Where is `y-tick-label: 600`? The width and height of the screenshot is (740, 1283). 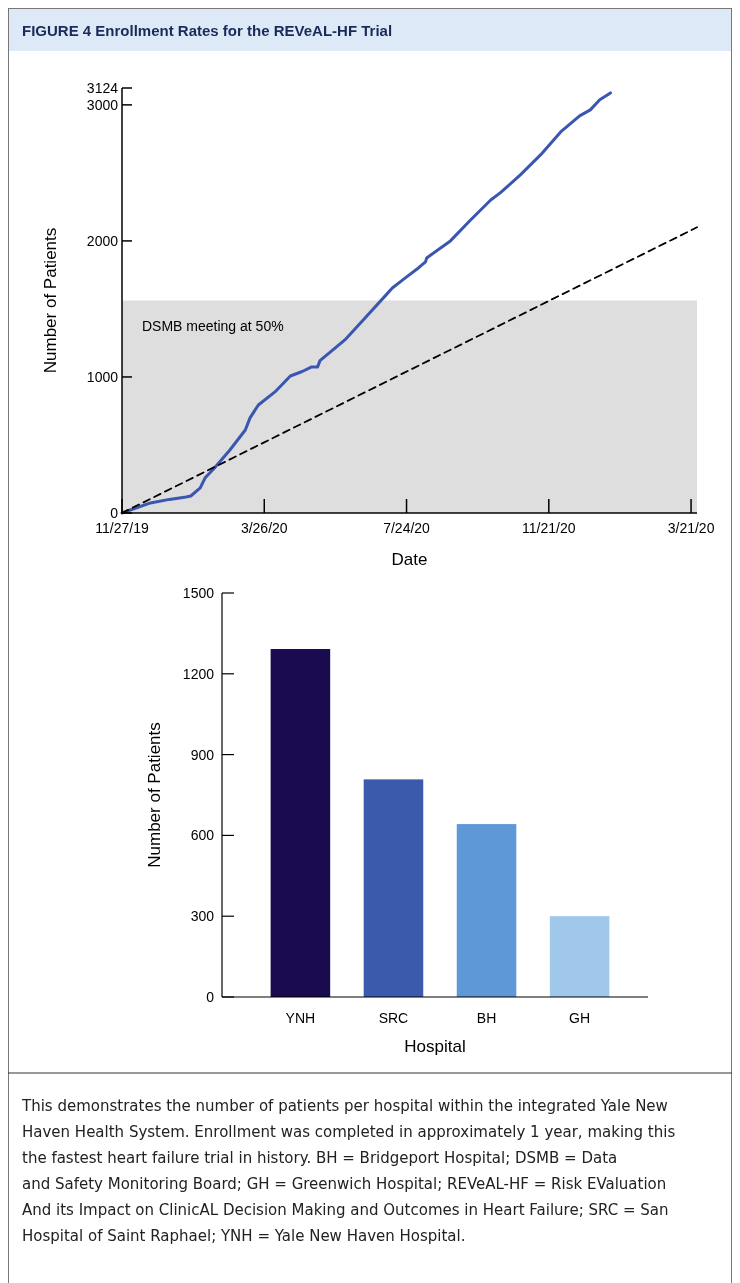 y-tick-label: 600 is located at coordinates (202, 835).